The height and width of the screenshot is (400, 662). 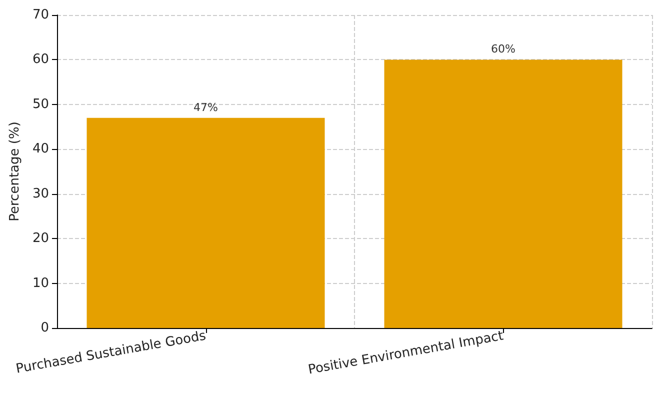 What do you see at coordinates (206, 107) in the screenshot?
I see `data-label: 47%` at bounding box center [206, 107].